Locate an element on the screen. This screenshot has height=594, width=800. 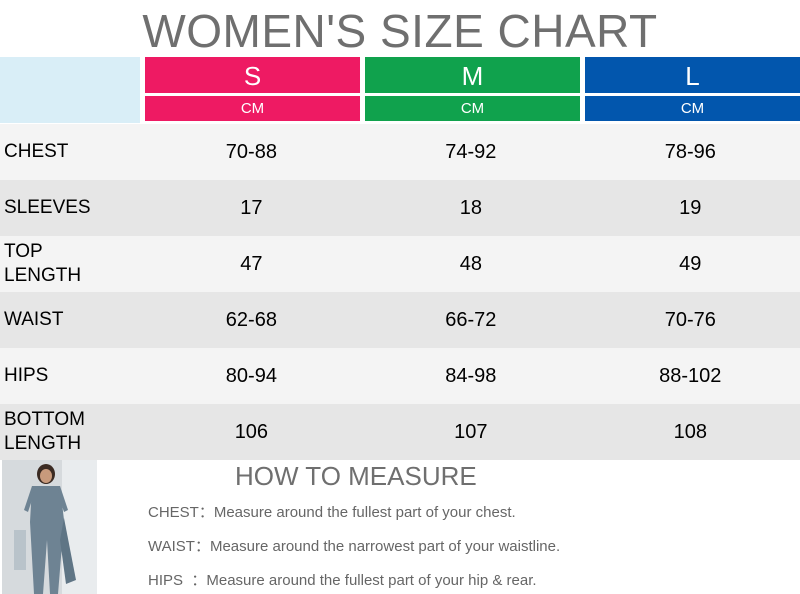
table-row-sleeves: SLEEVES 17 18 19 is located at coordinates (400, 208).